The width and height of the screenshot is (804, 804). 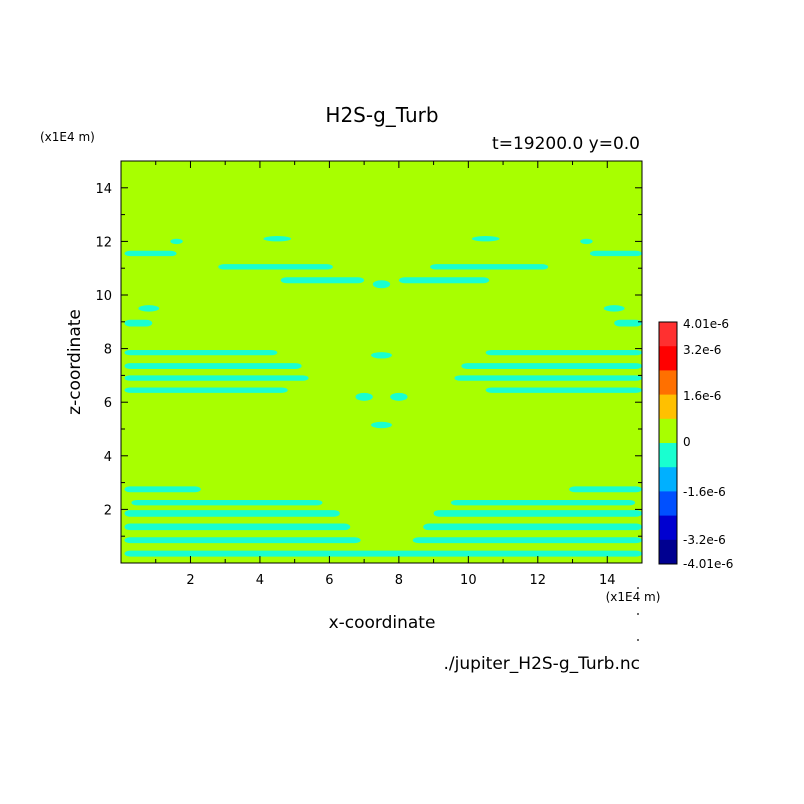 What do you see at coordinates (75, 362) in the screenshot?
I see `y-axis-label: z-coordinate` at bounding box center [75, 362].